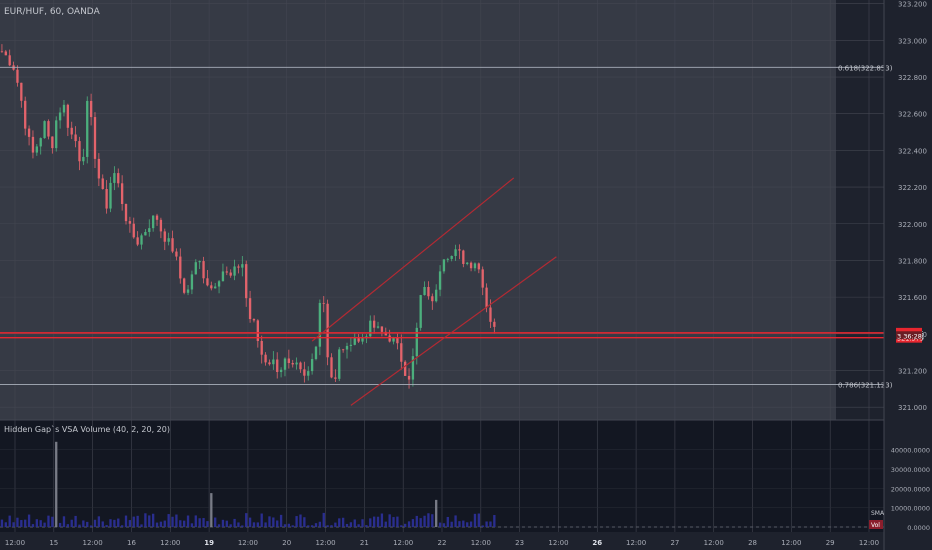 The width and height of the screenshot is (932, 550). I want to click on time-tick-label: 20, so click(286, 543).